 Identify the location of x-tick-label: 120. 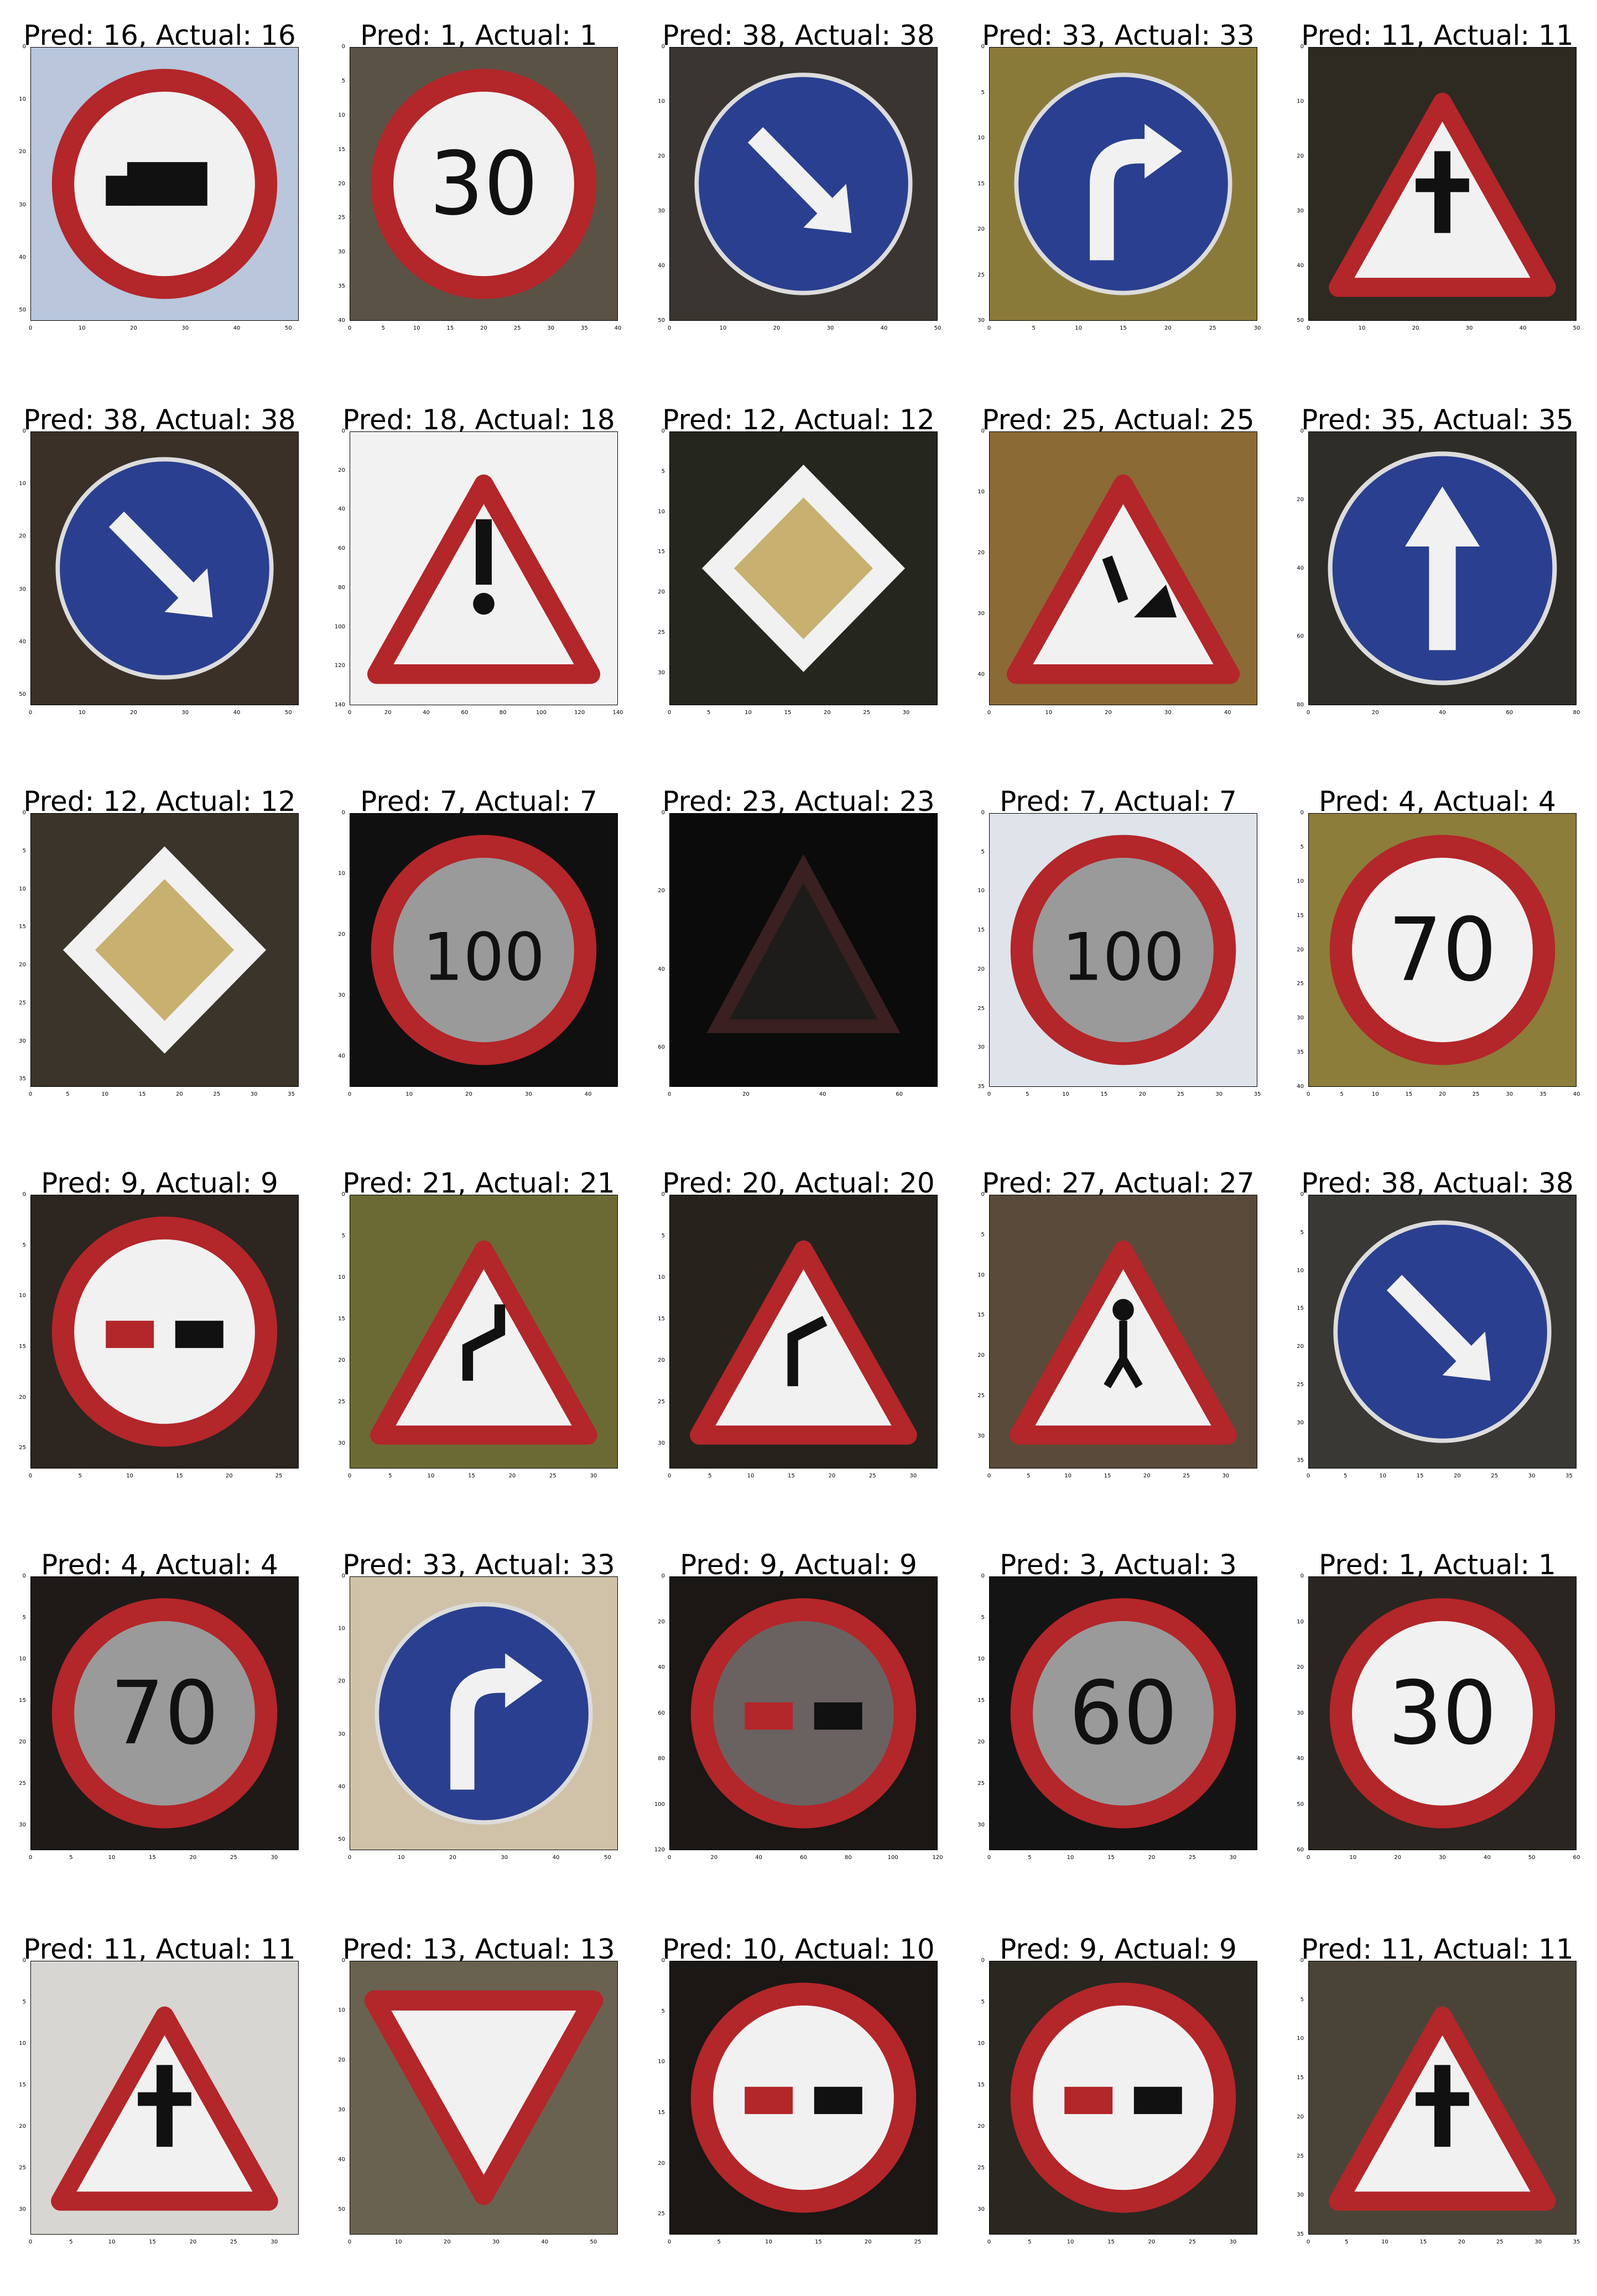
(579, 713).